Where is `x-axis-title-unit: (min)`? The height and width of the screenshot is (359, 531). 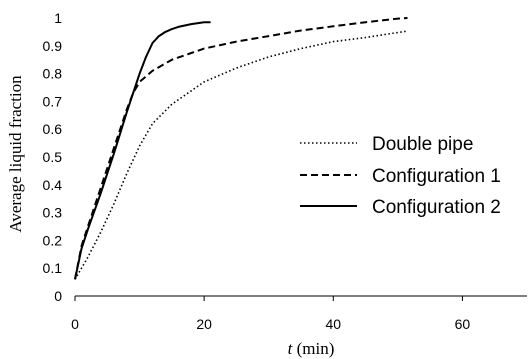 x-axis-title-unit: (min) is located at coordinates (313, 348).